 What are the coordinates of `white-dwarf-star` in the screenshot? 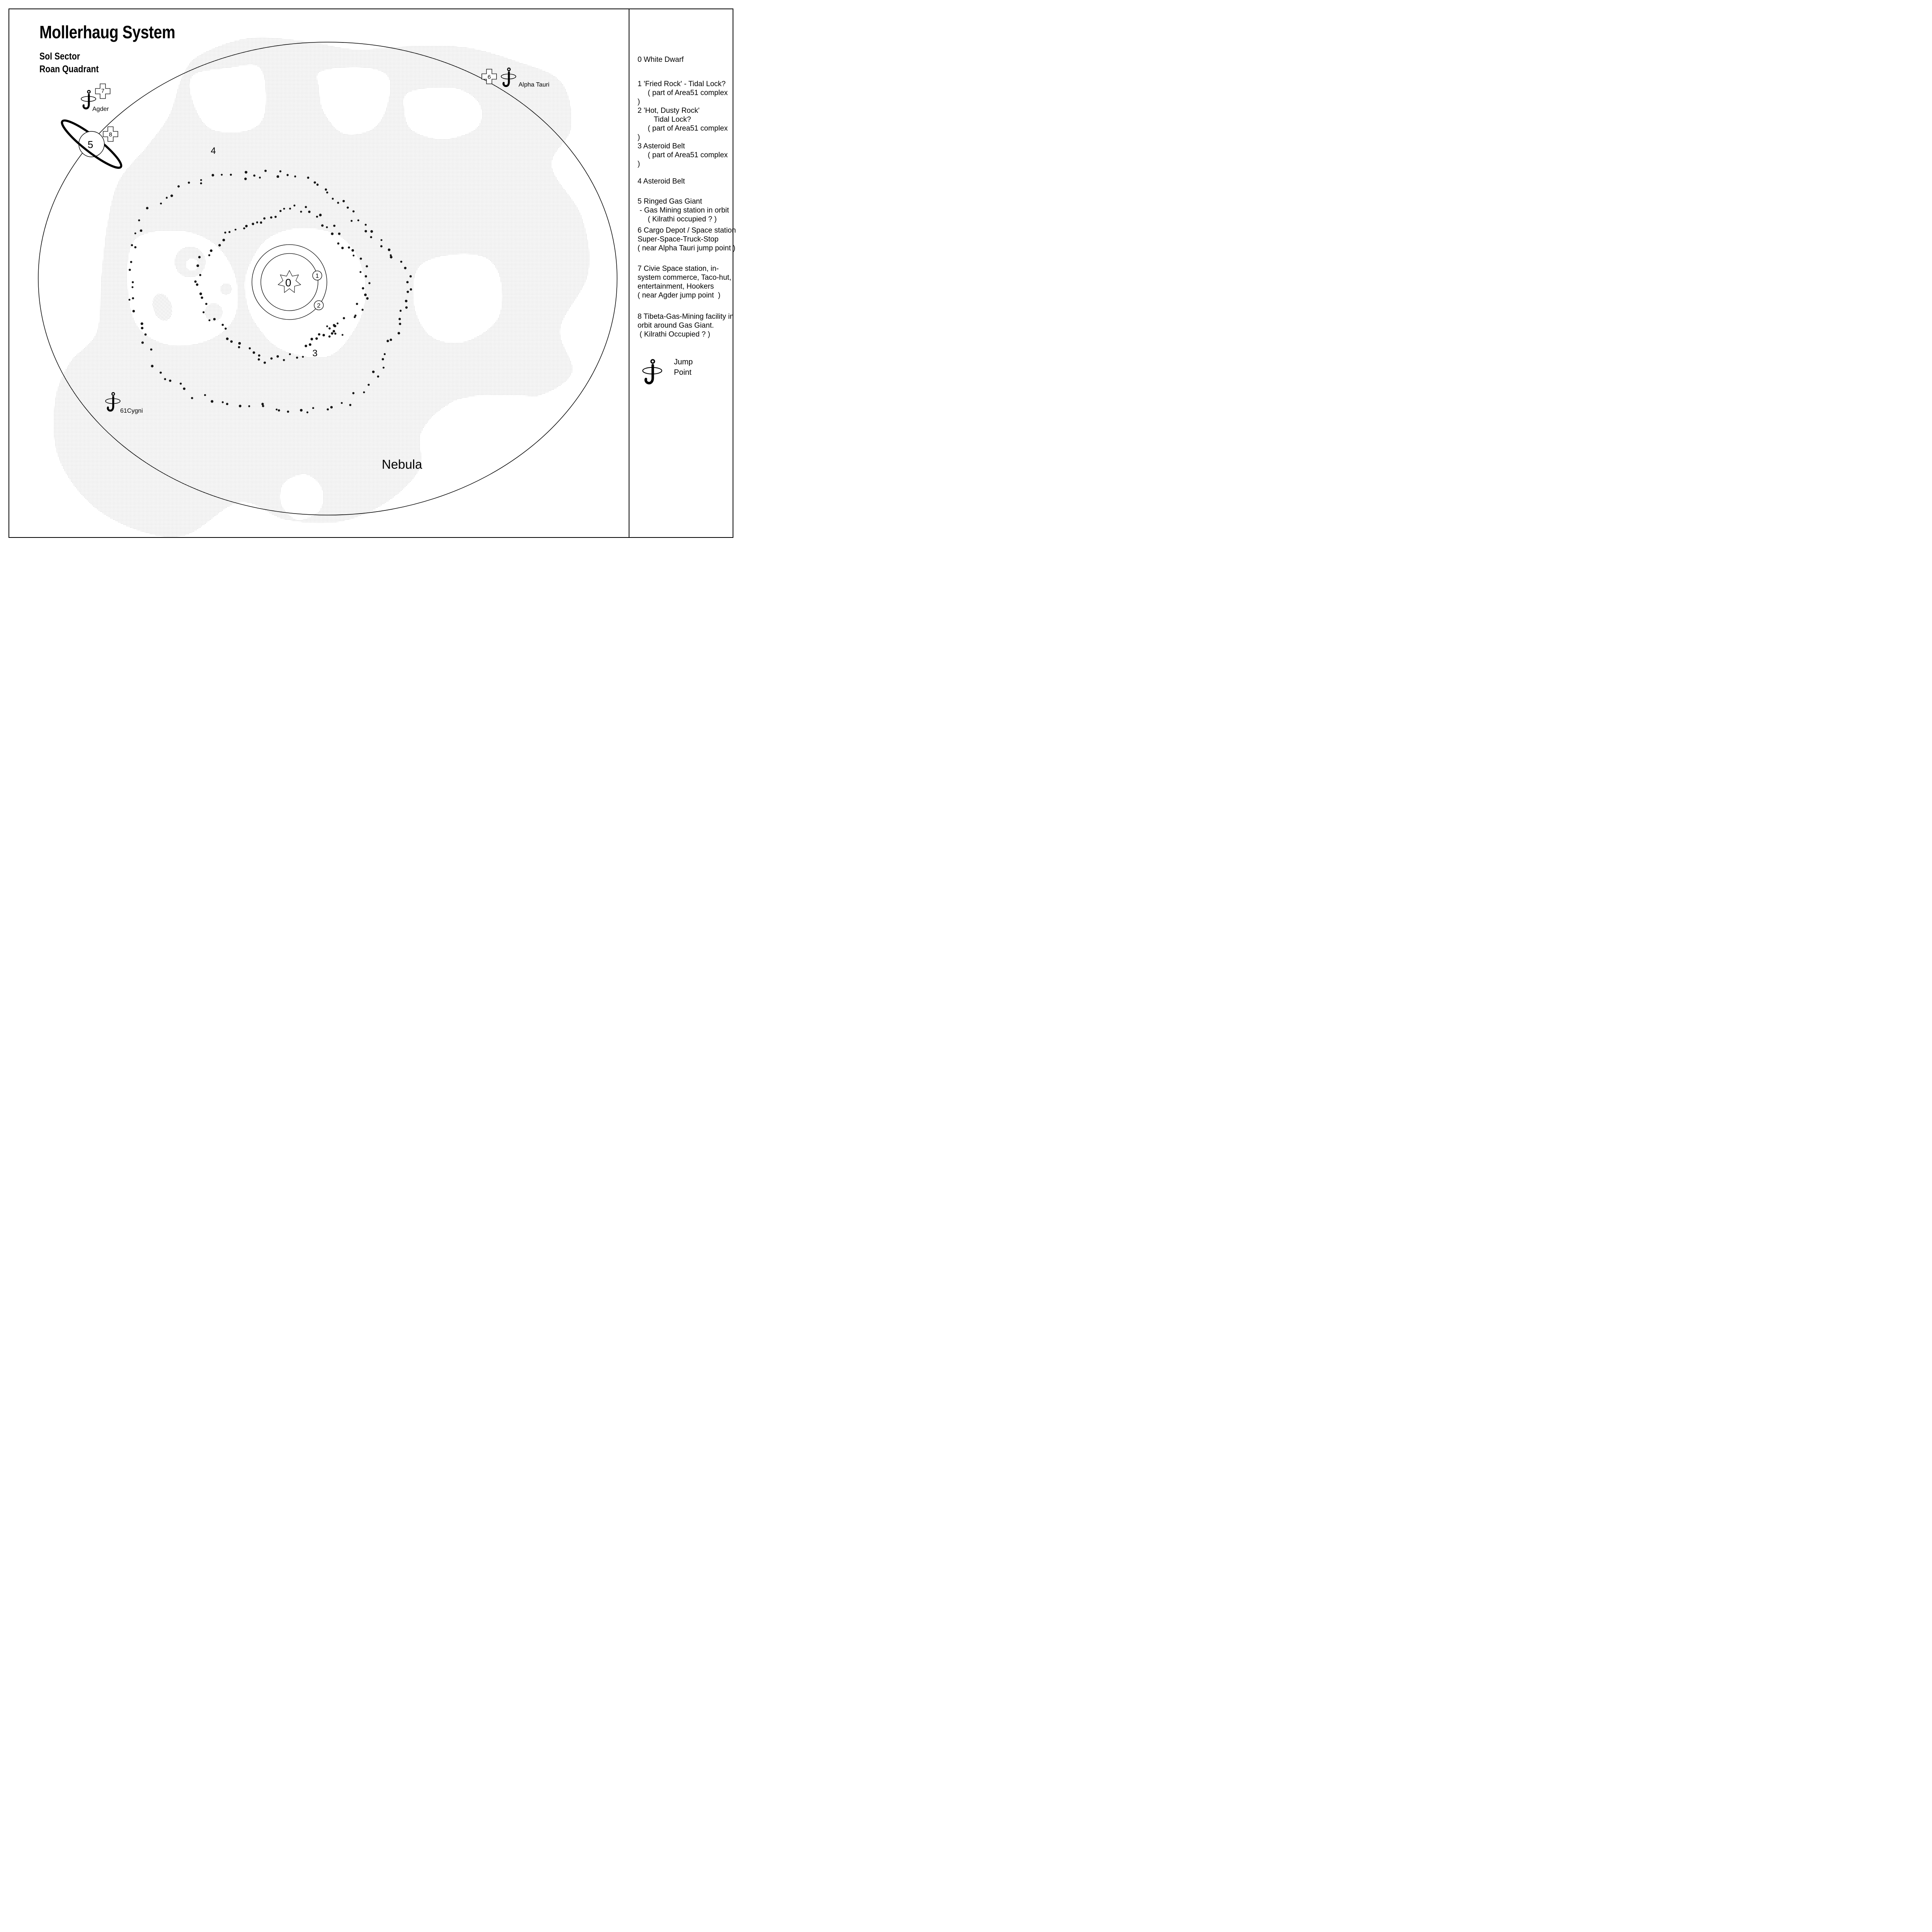 It's located at (289, 282).